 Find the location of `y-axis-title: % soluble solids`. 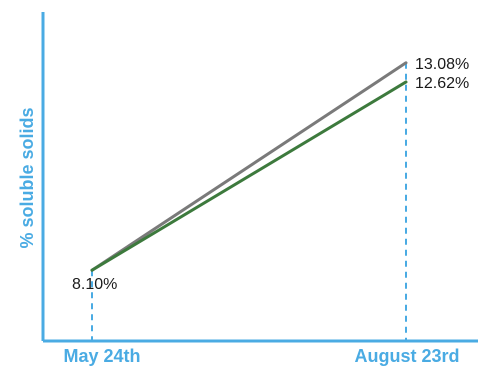

y-axis-title: % soluble solids is located at coordinates (27, 177).